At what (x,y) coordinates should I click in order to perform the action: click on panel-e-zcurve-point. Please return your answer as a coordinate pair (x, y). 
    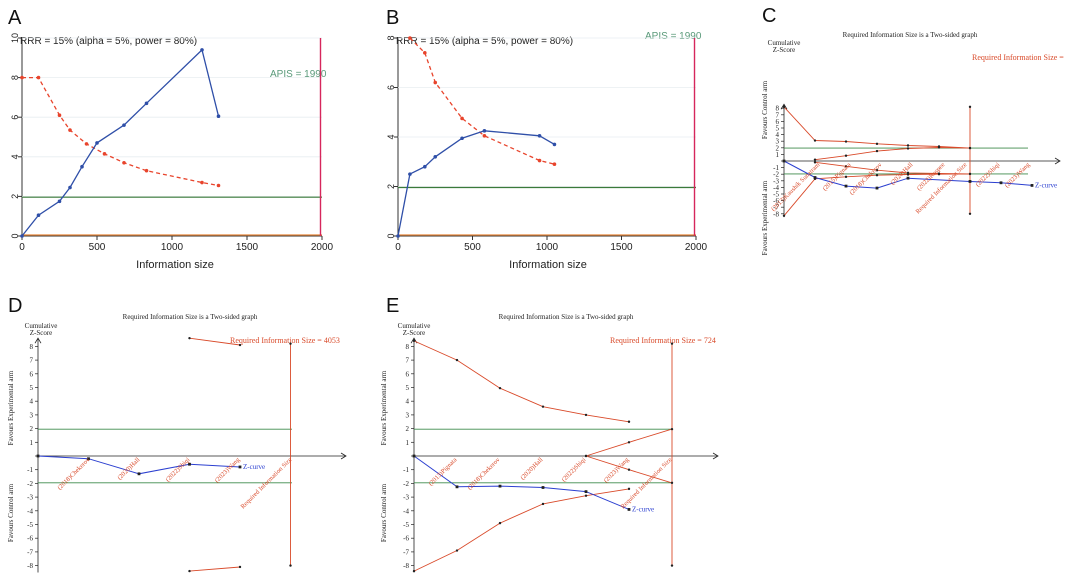
    Looking at the image, I should click on (414, 456).